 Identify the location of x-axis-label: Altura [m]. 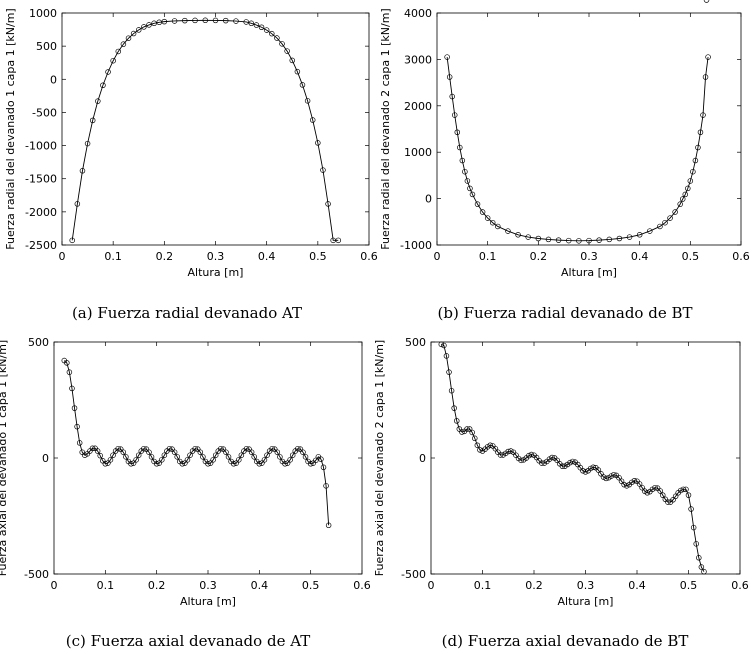
(216, 272).